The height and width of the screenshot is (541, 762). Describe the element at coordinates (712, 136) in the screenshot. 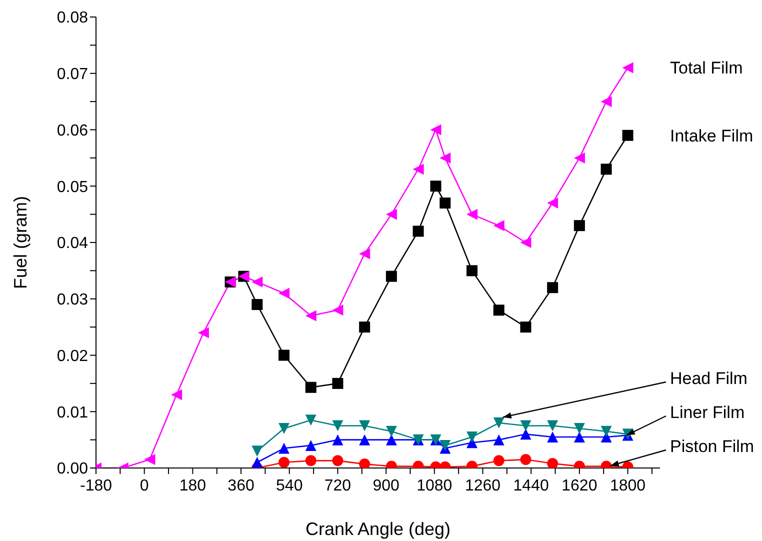

I see `annotation: Intake Film` at that location.